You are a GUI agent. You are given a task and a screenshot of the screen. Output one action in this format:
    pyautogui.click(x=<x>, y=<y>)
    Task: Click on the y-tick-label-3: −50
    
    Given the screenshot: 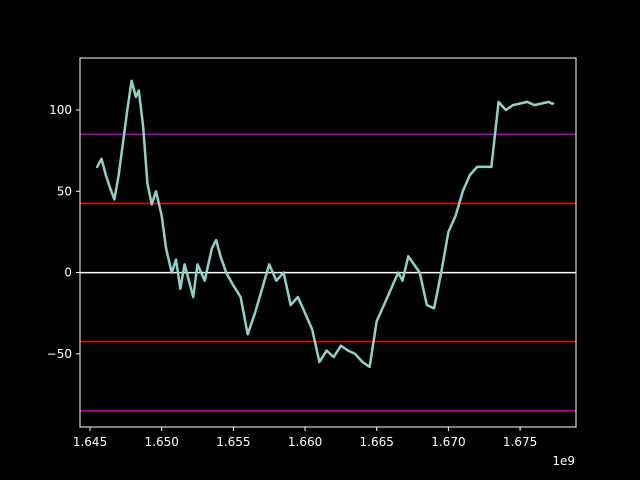 What is the action you would take?
    pyautogui.click(x=59, y=354)
    